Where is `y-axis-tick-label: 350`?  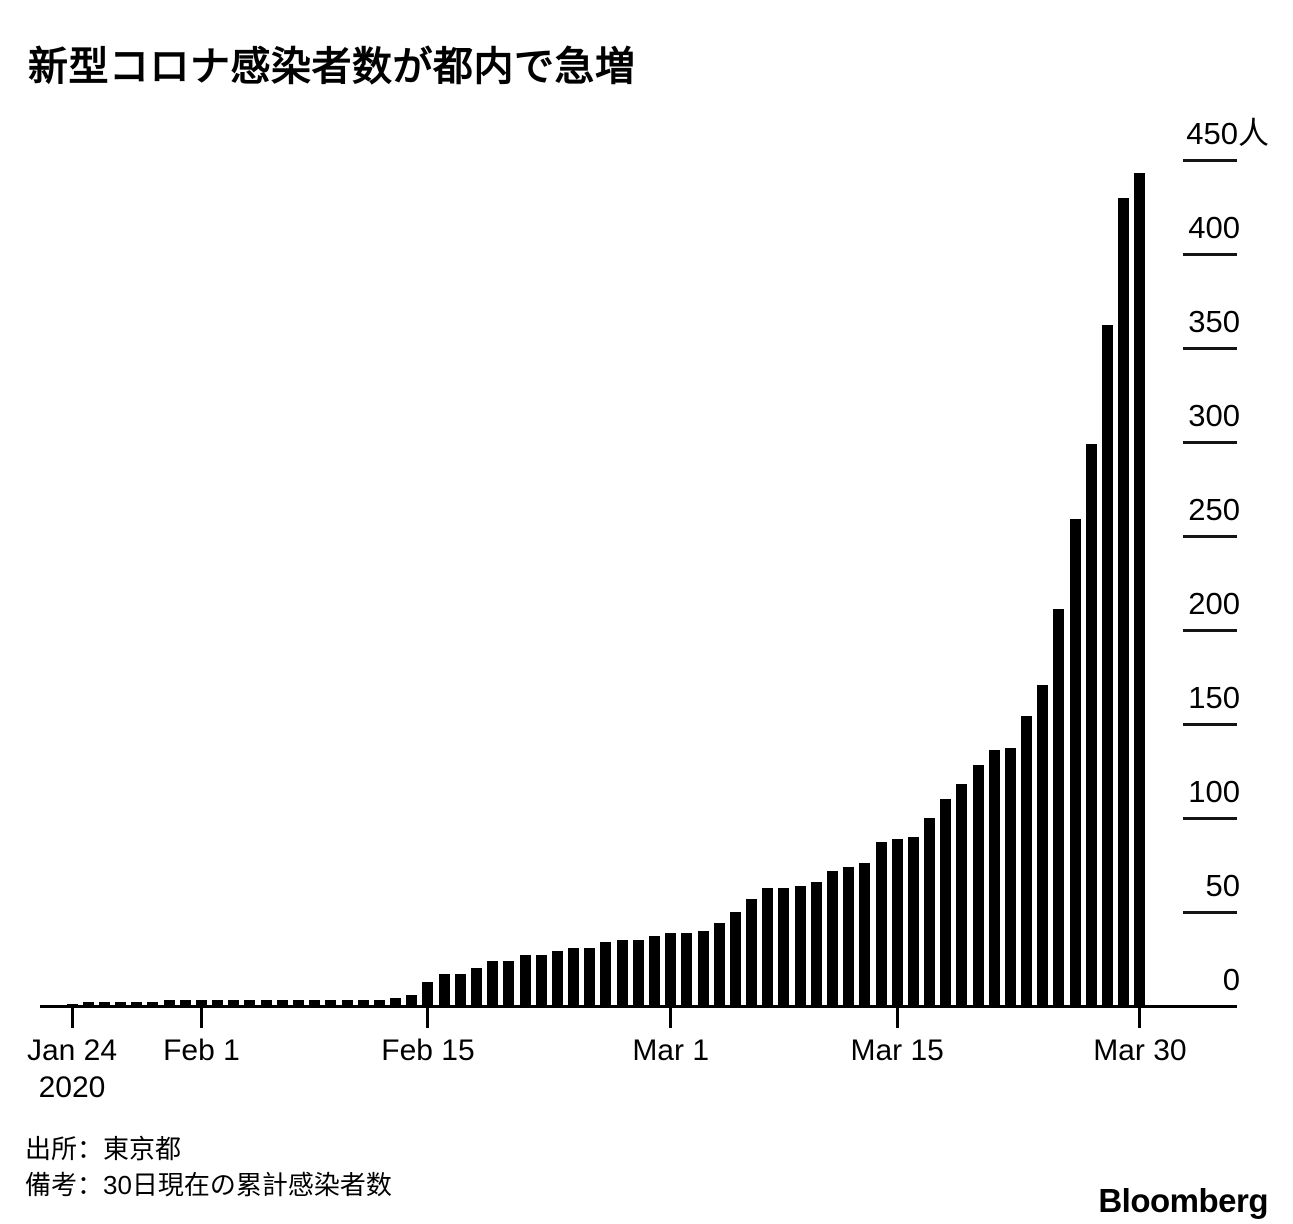 y-axis-tick-label: 350 is located at coordinates (1214, 321).